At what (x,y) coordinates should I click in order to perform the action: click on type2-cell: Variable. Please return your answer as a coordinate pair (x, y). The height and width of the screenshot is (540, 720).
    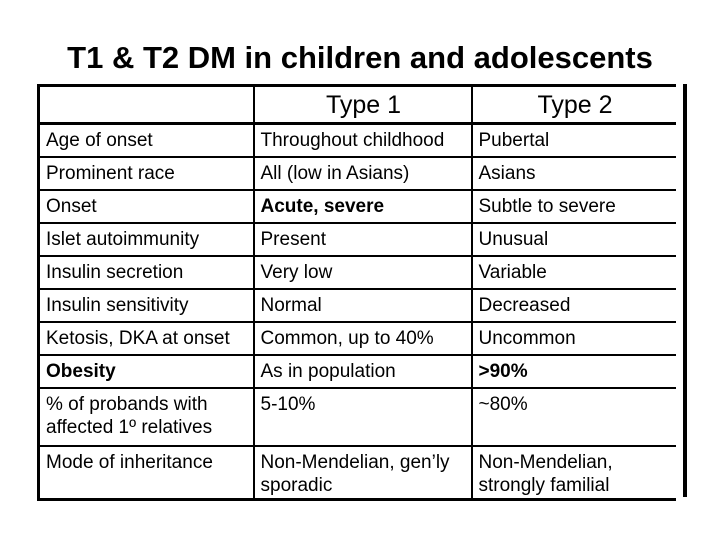
    Looking at the image, I should click on (573, 272).